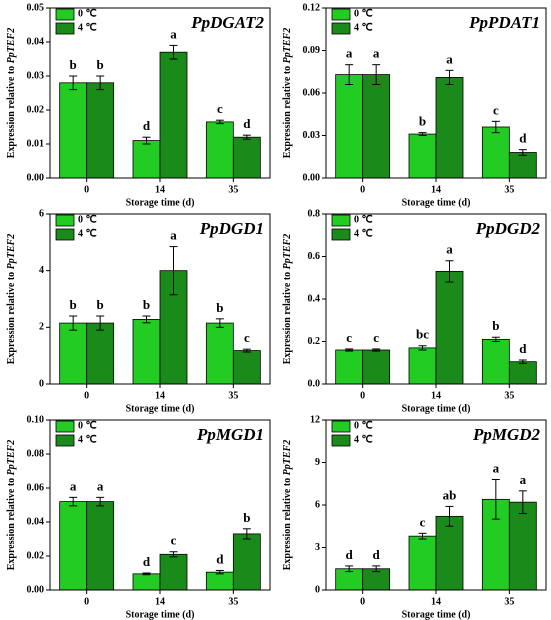 The width and height of the screenshot is (551, 620). Describe the element at coordinates (231, 228) in the screenshot. I see `panel-title: PpDGD1` at that location.